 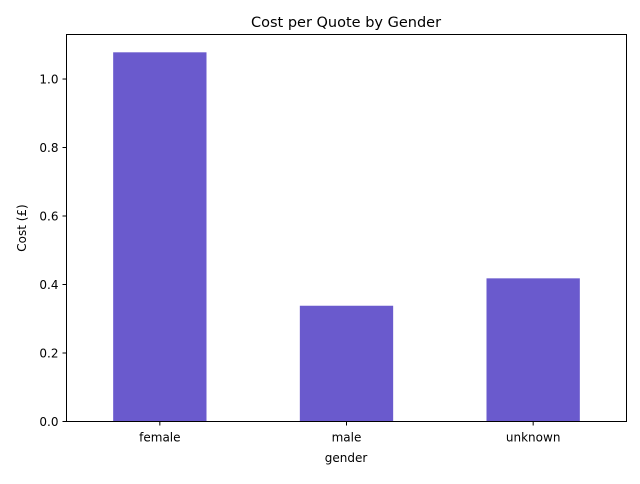 What do you see at coordinates (346, 458) in the screenshot?
I see `x-axis-label: gender` at bounding box center [346, 458].